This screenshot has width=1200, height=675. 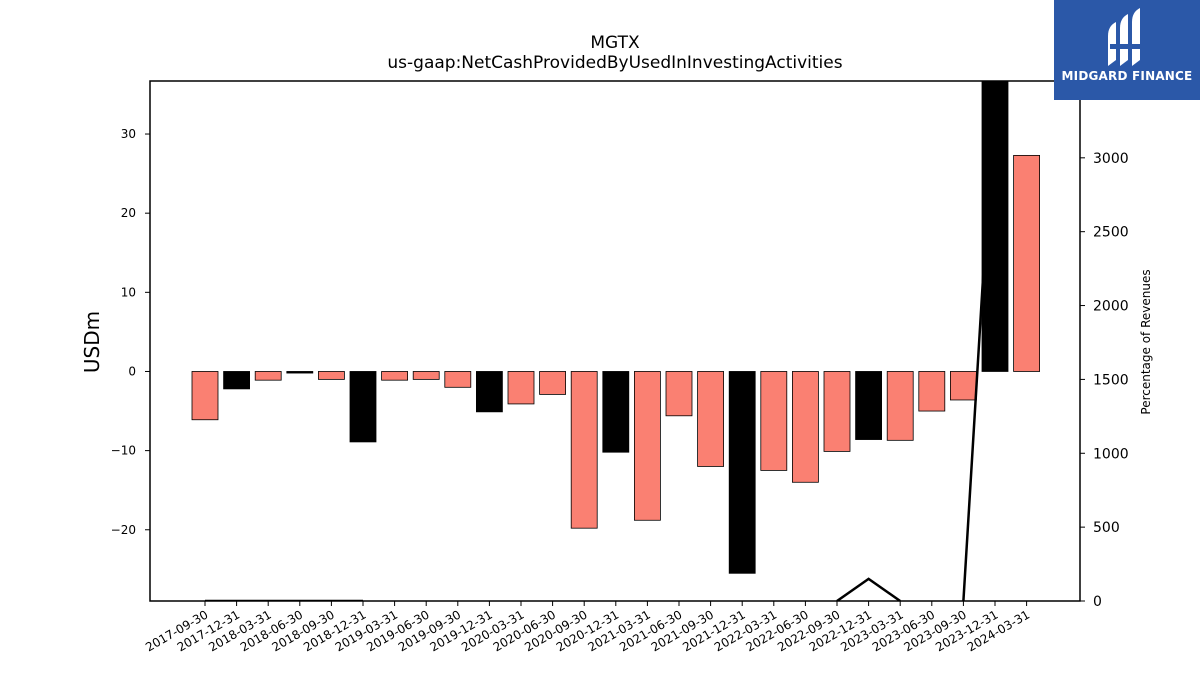 I want to click on y2-axis-label: Percentage of Revenues, so click(x=1146, y=341).